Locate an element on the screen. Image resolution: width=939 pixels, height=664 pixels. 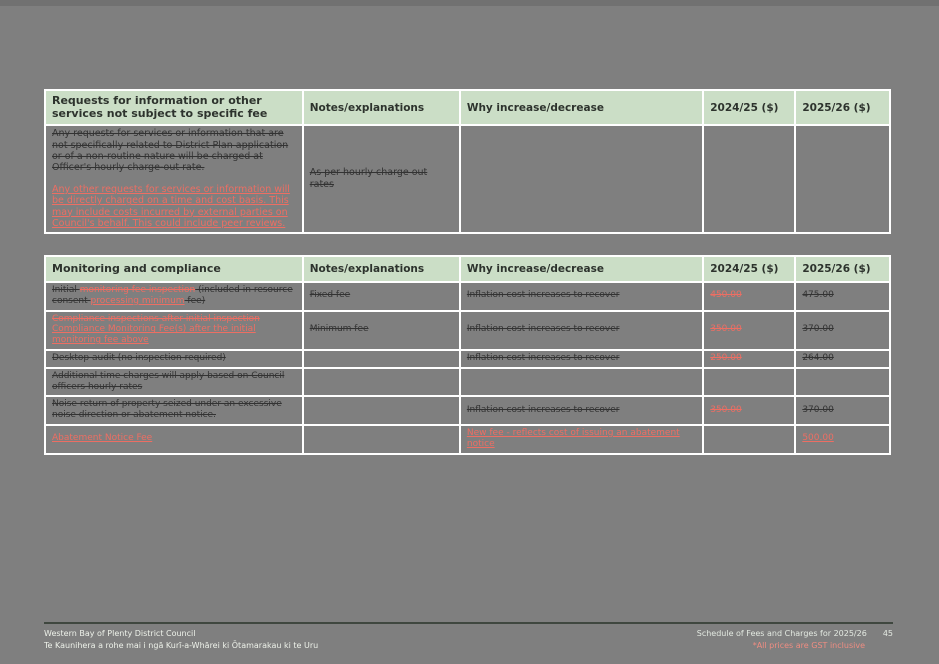
table-cell: 500.00 is located at coordinates (842, 439).